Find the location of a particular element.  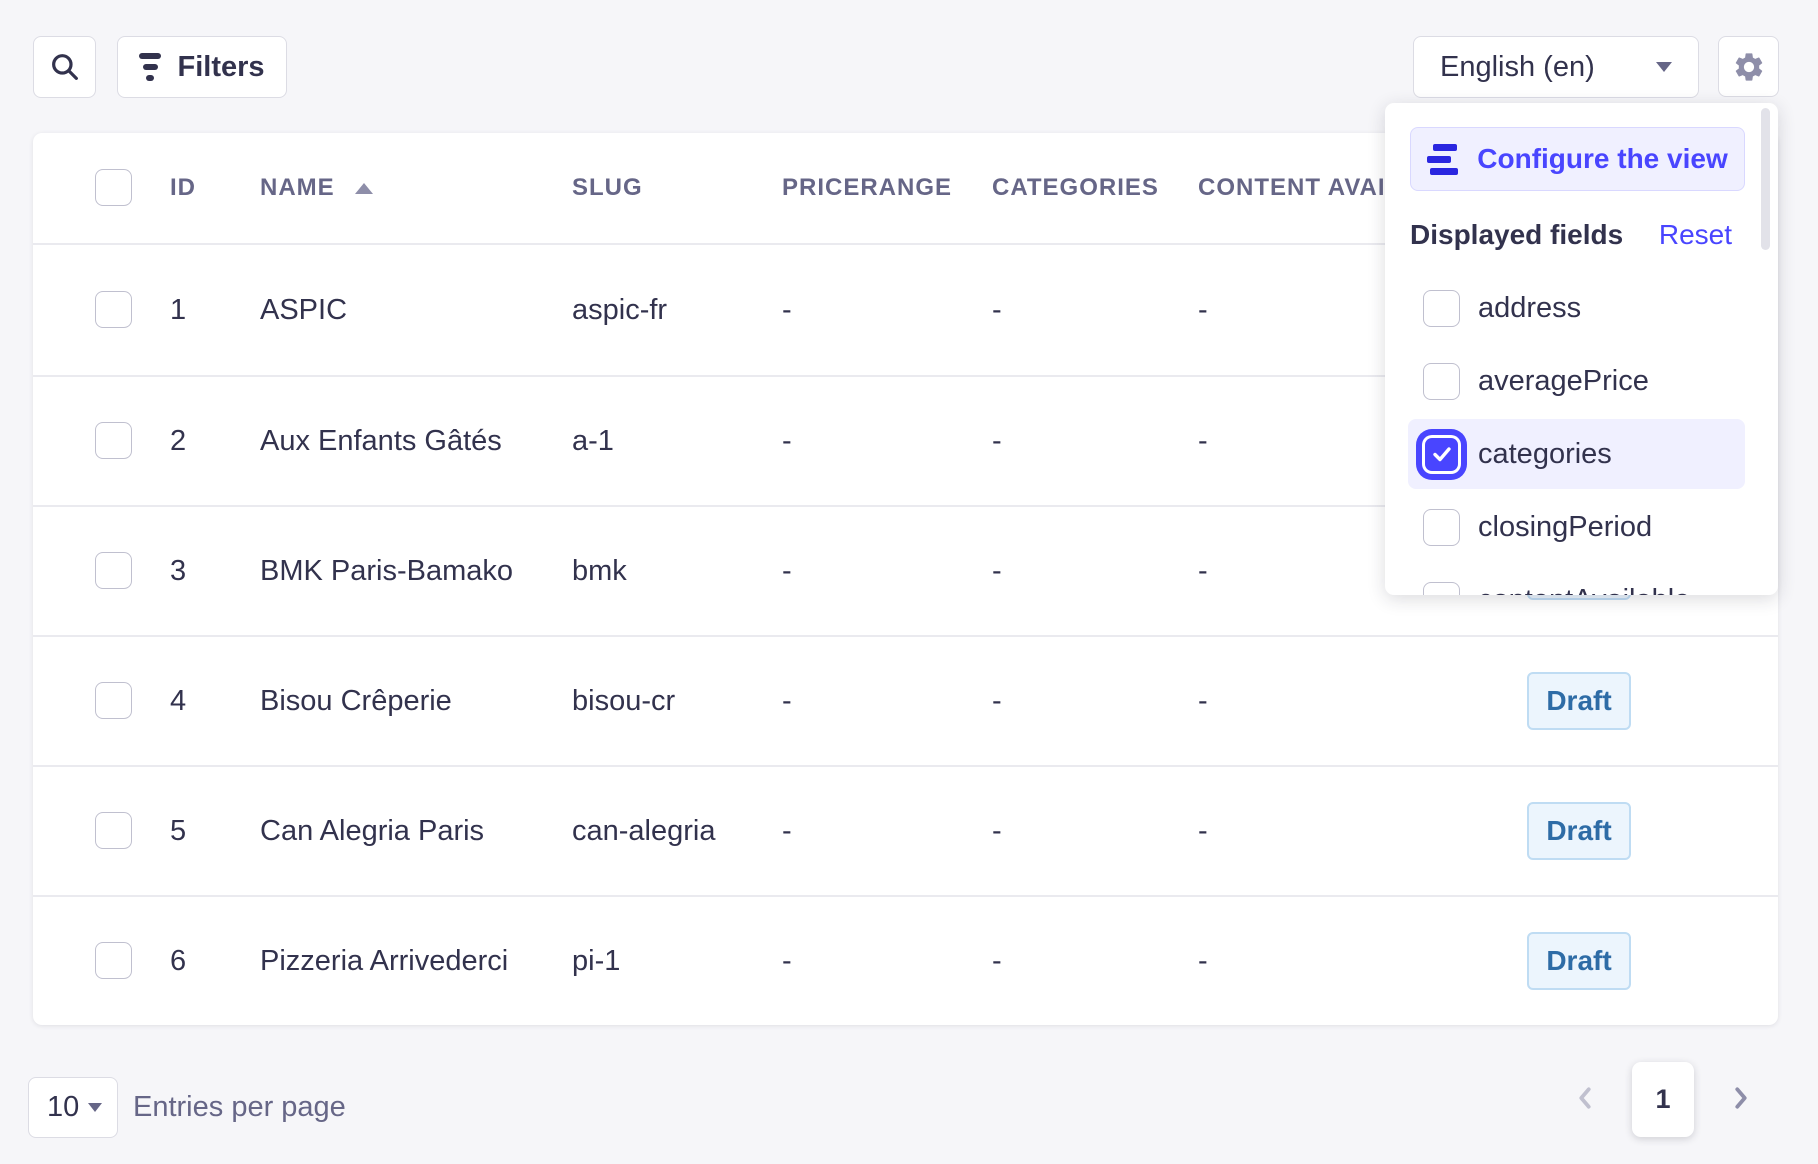

page-size-select: 10 is located at coordinates (73, 1107).